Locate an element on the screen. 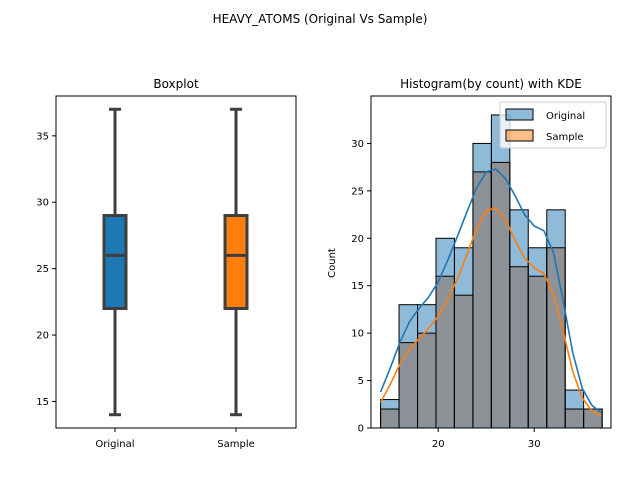 The image size is (640, 480). histogram-y-tick-label: 20 is located at coordinates (357, 239).